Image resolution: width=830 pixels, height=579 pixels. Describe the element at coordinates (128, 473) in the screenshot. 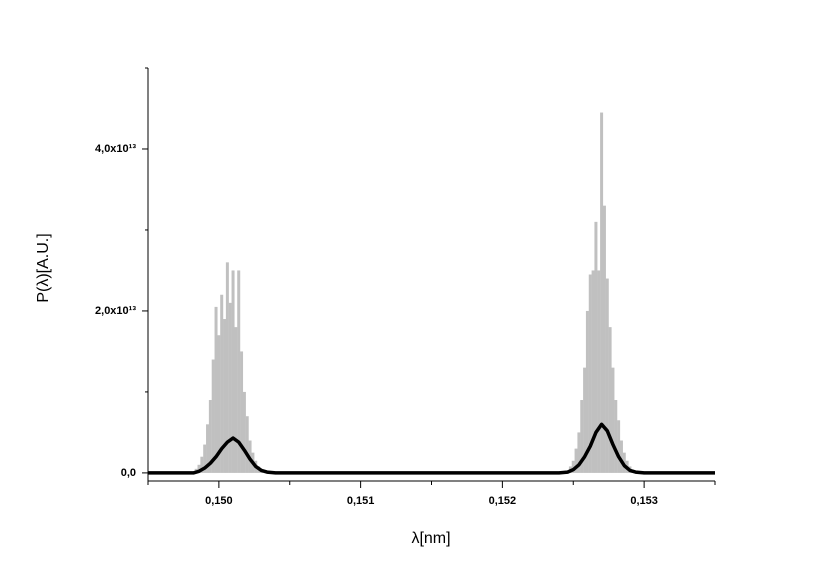

I see `y-tick-label: 0,0` at that location.